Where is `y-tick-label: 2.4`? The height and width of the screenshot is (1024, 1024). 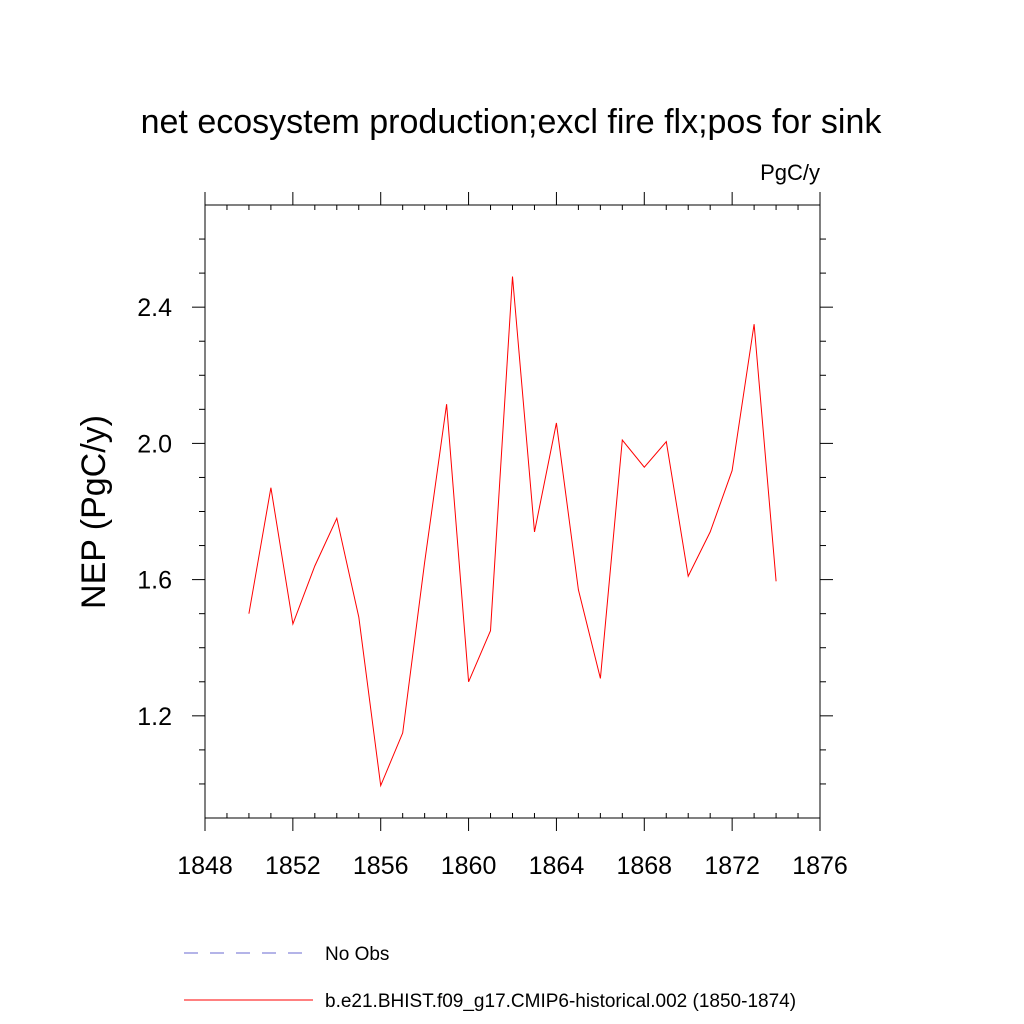
y-tick-label: 2.4 is located at coordinates (154, 308).